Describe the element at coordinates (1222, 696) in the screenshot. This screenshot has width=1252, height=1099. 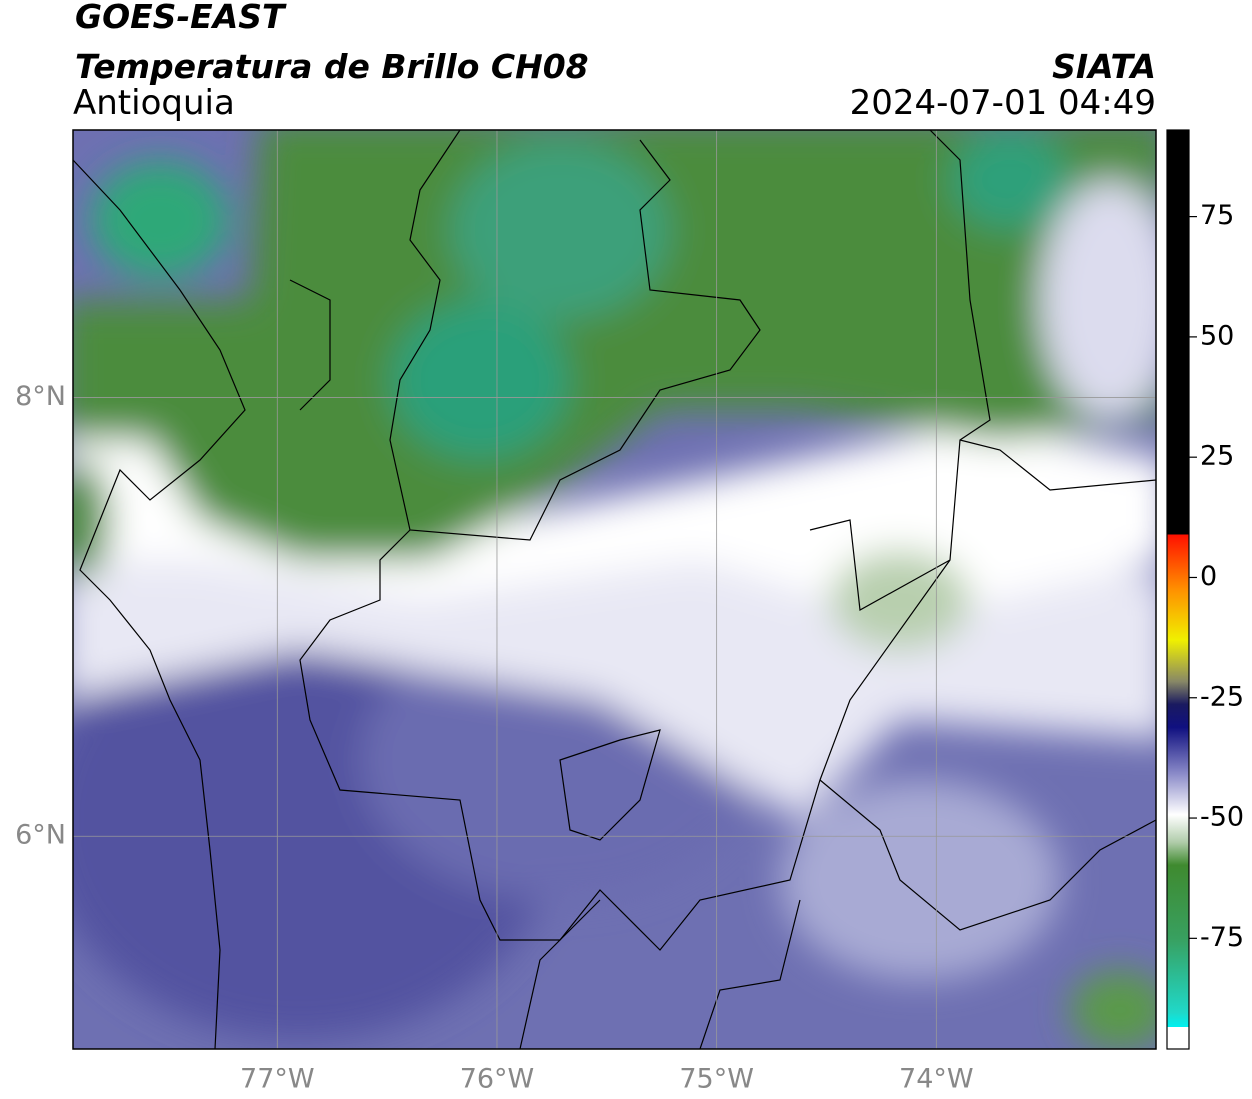
I see `colorbar-tick-label: -25` at that location.